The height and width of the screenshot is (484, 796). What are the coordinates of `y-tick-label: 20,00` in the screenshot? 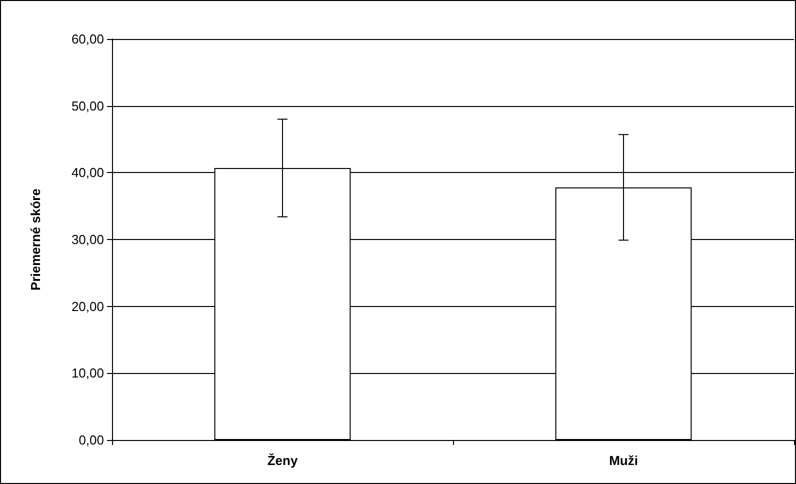 It's located at (87, 306).